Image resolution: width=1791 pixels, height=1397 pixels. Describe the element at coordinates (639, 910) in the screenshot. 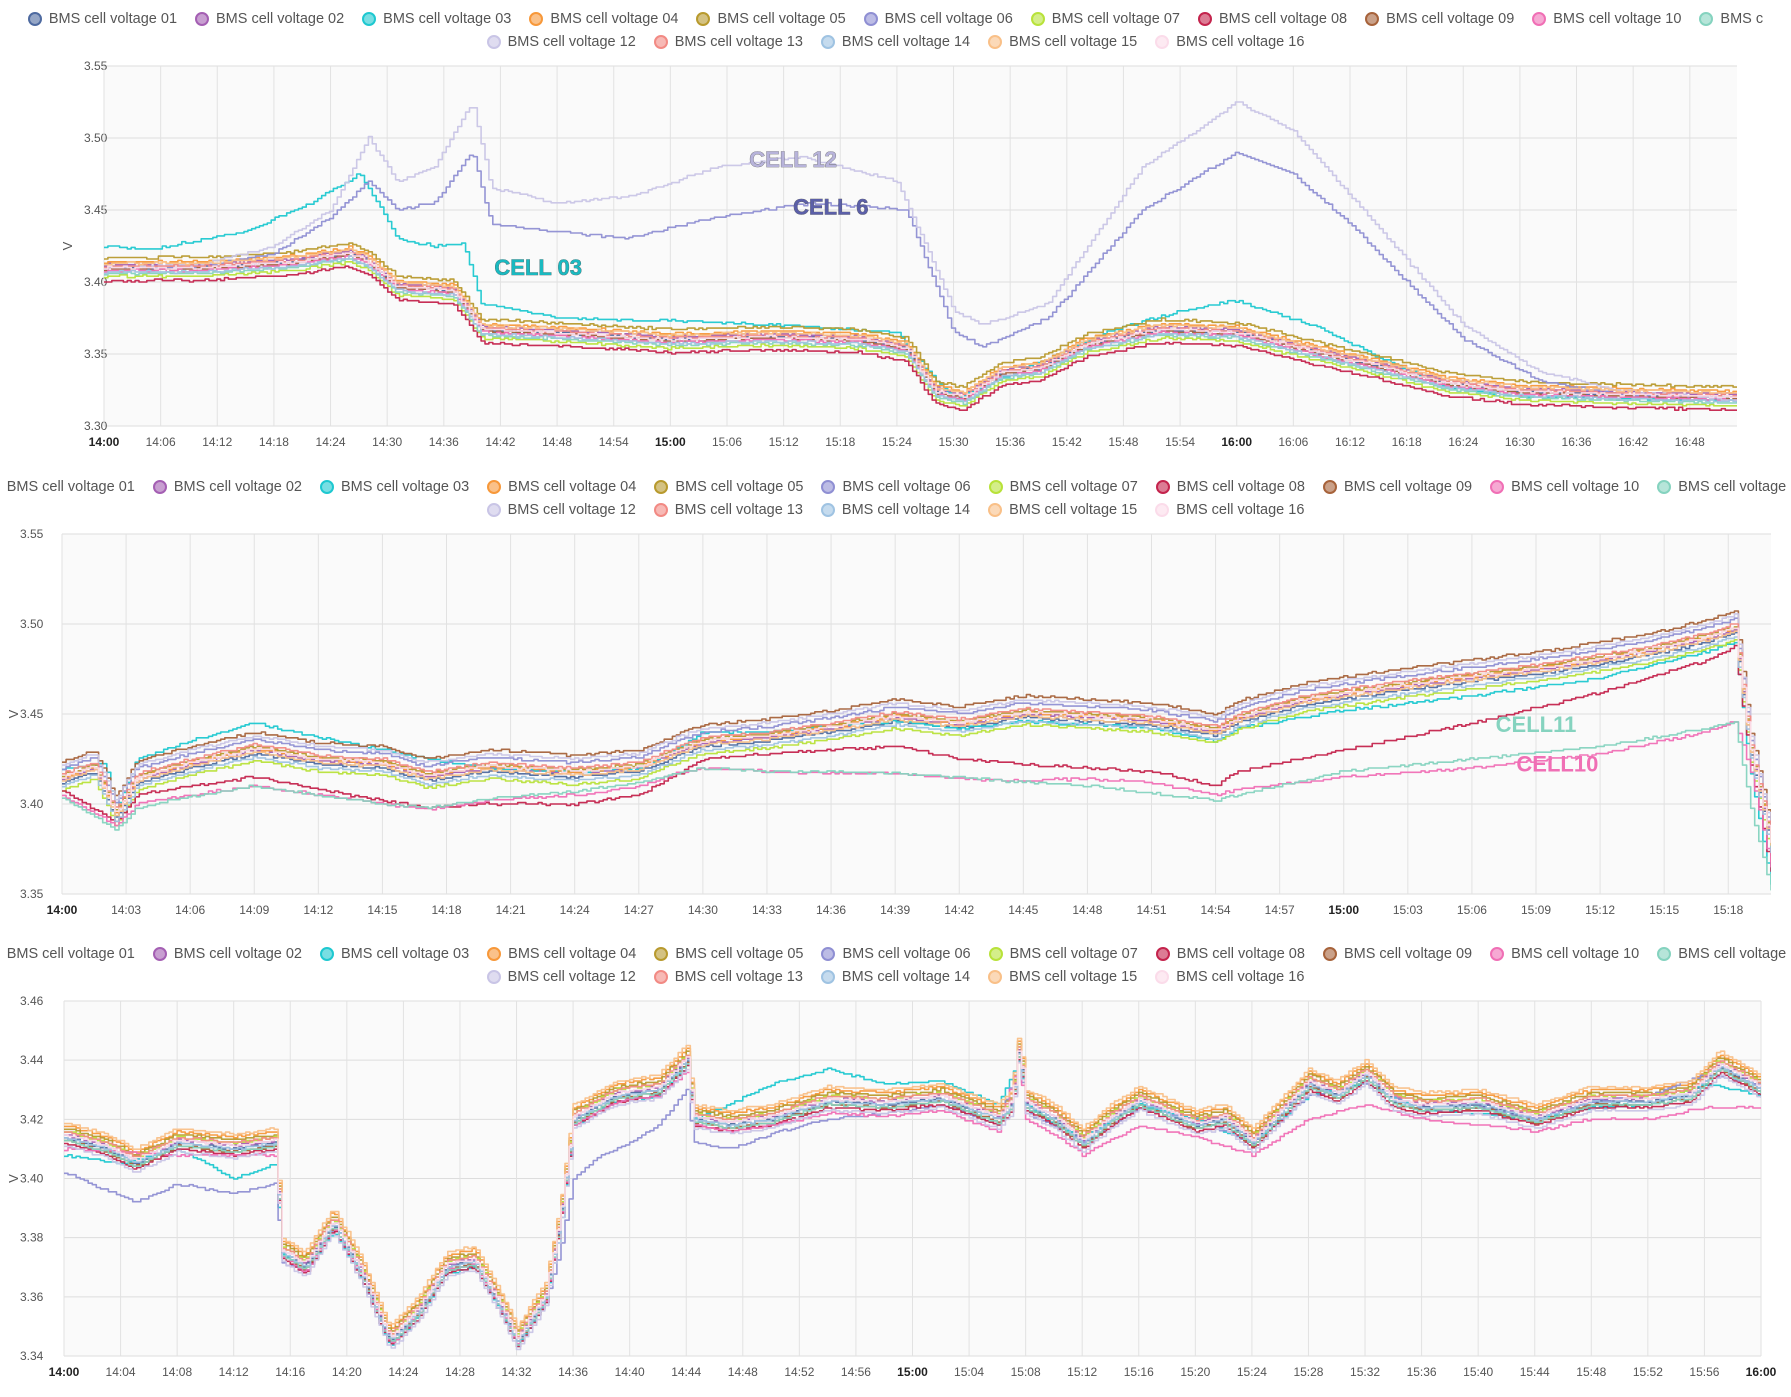

I see `x-tick-label: 14:27` at that location.